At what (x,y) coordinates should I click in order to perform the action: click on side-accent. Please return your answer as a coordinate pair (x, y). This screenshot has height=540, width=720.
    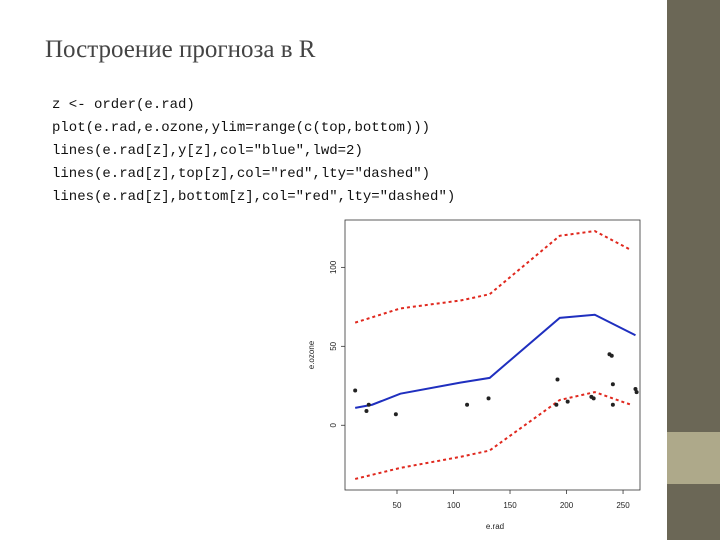
    Looking at the image, I should click on (693, 458).